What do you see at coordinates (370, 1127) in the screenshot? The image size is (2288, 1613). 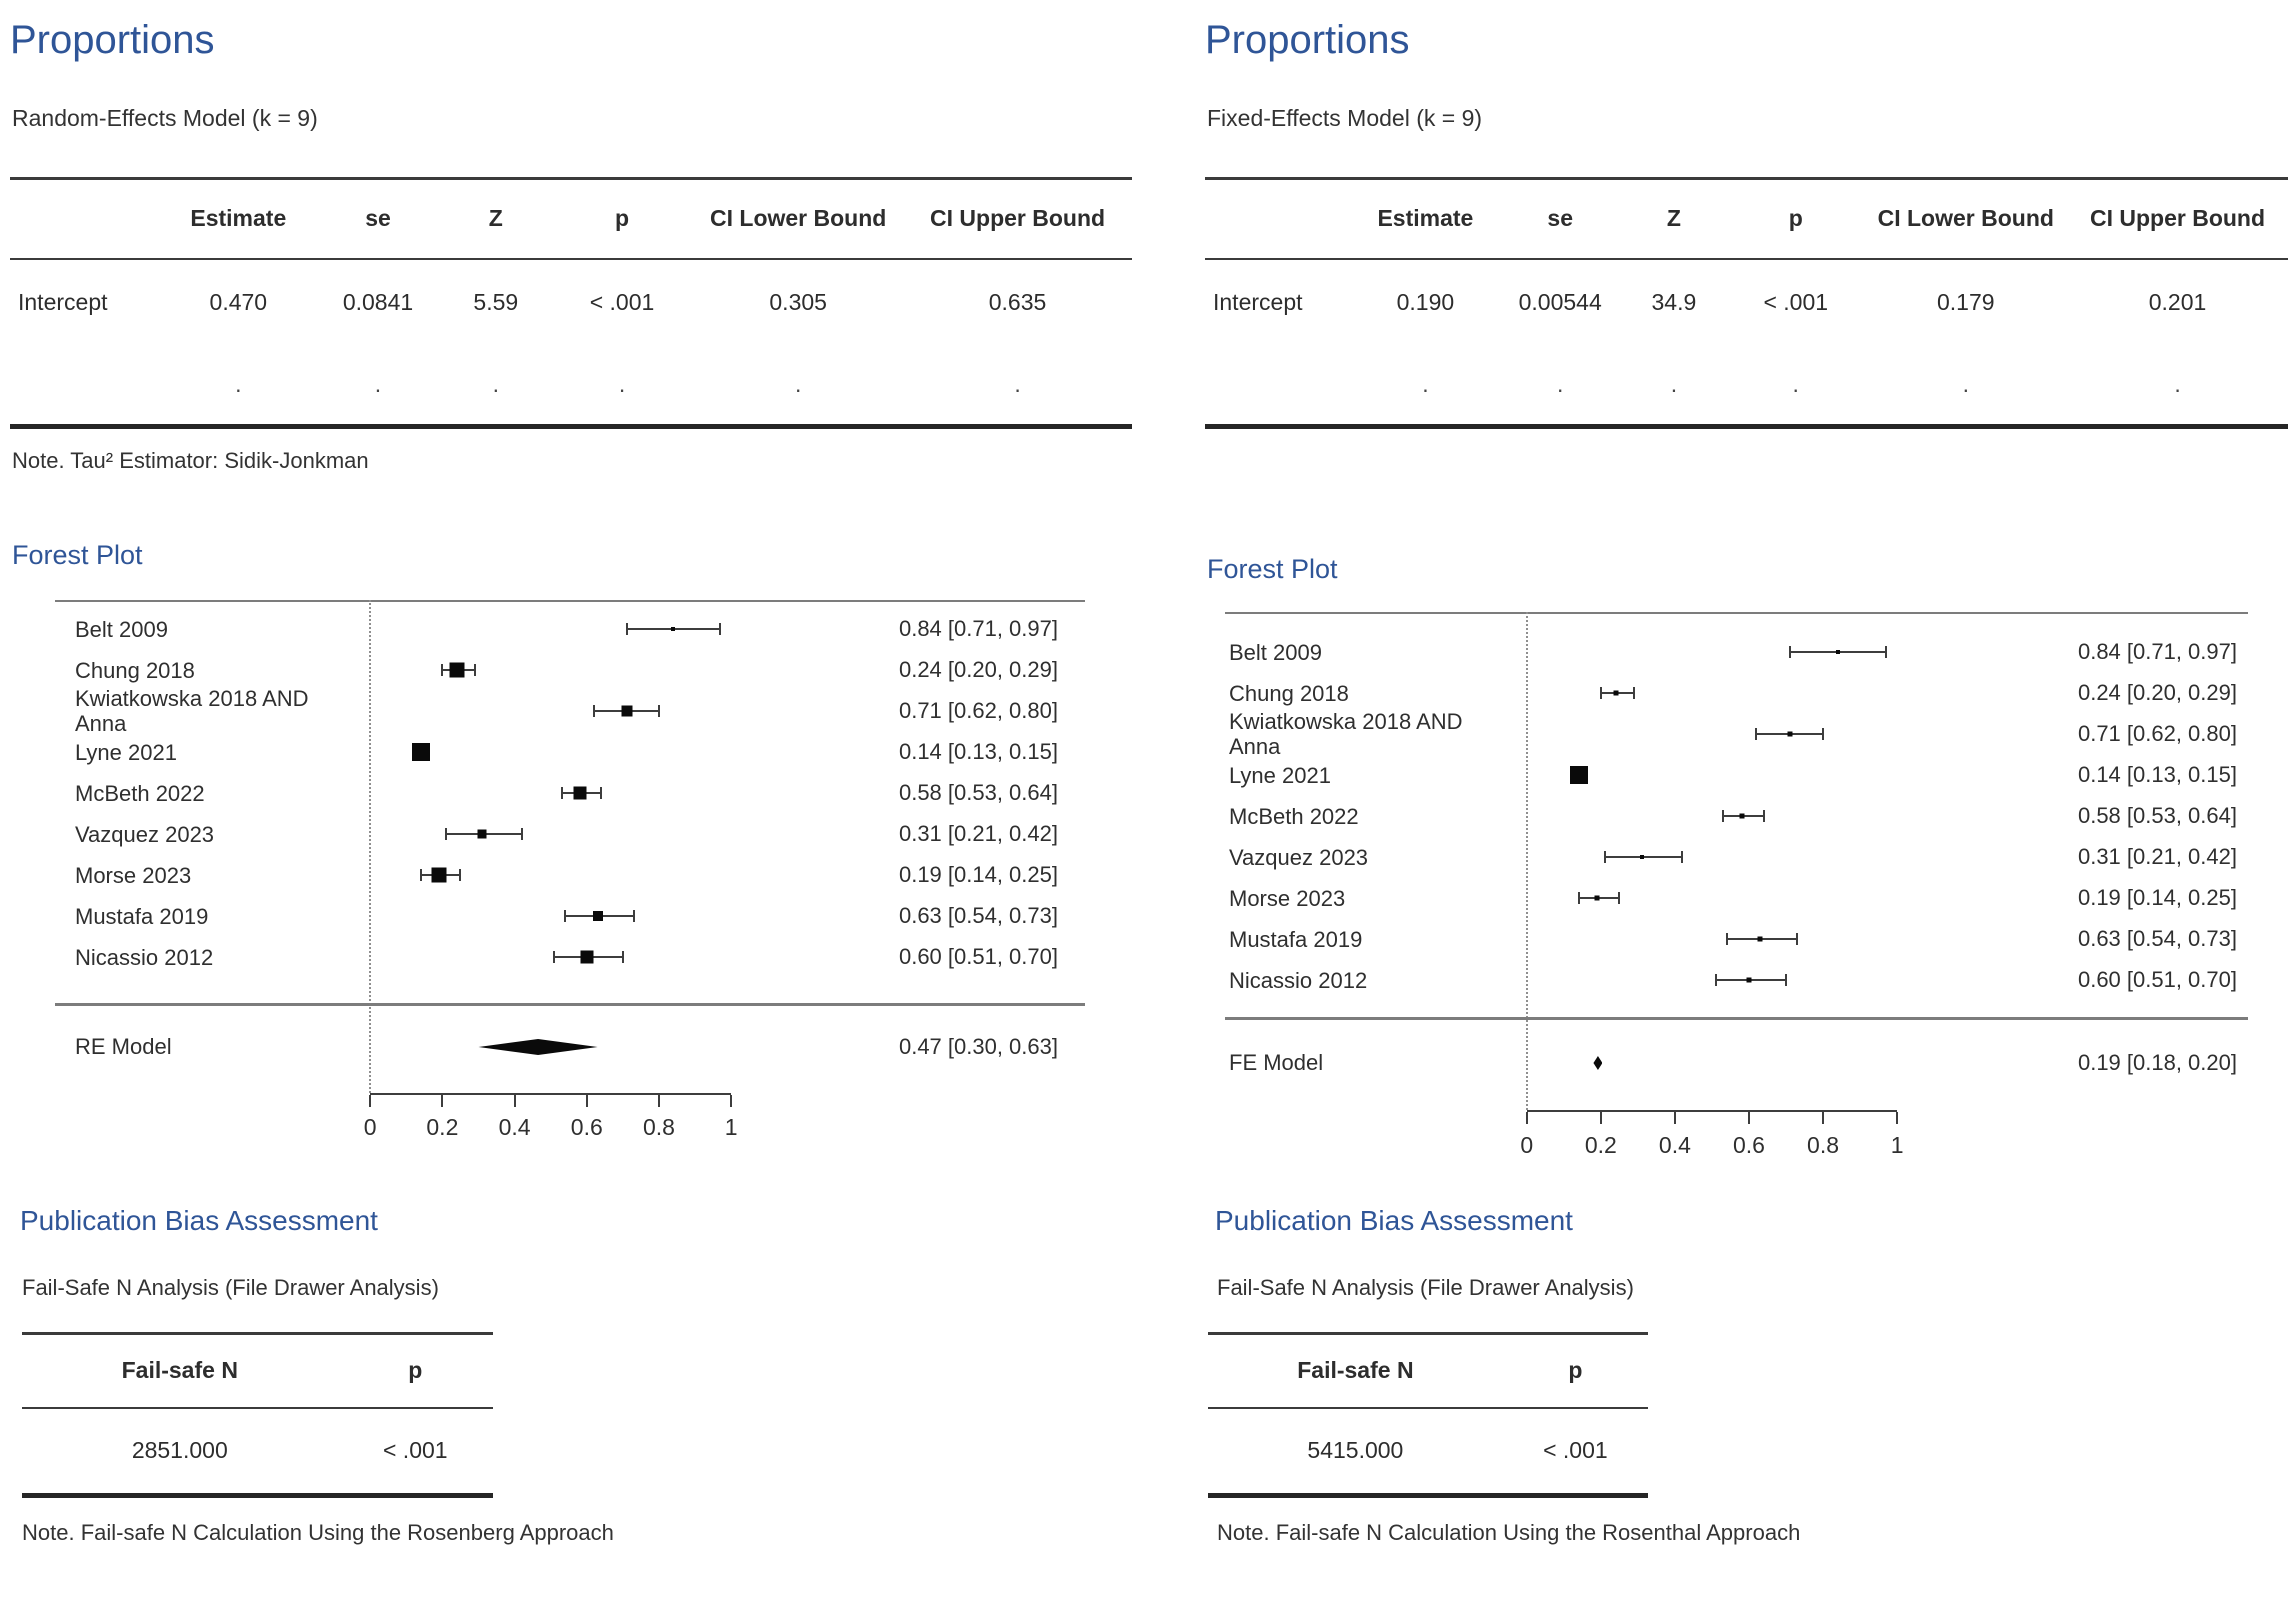 I see `axis-tick-label: 0` at bounding box center [370, 1127].